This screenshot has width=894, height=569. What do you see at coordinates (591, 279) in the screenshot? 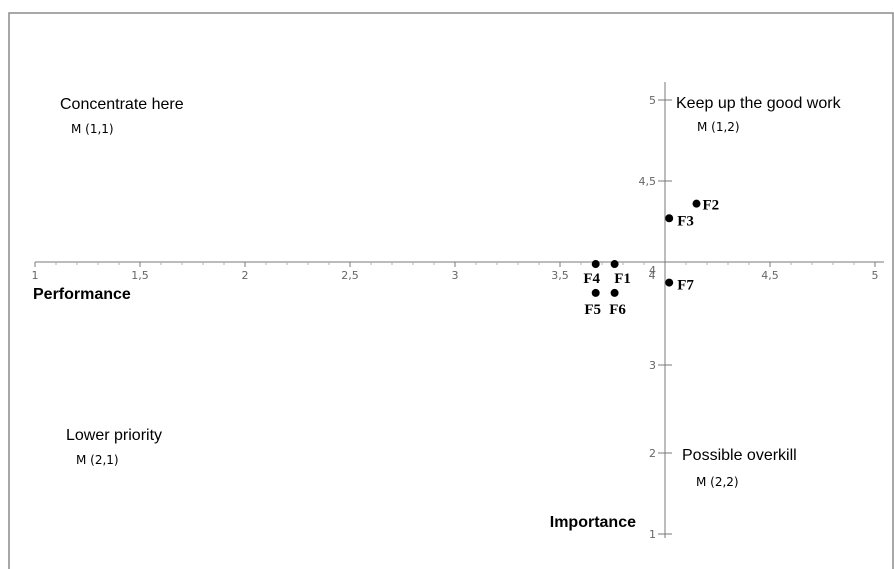
I see `data-point-label-f4: F4` at bounding box center [591, 279].